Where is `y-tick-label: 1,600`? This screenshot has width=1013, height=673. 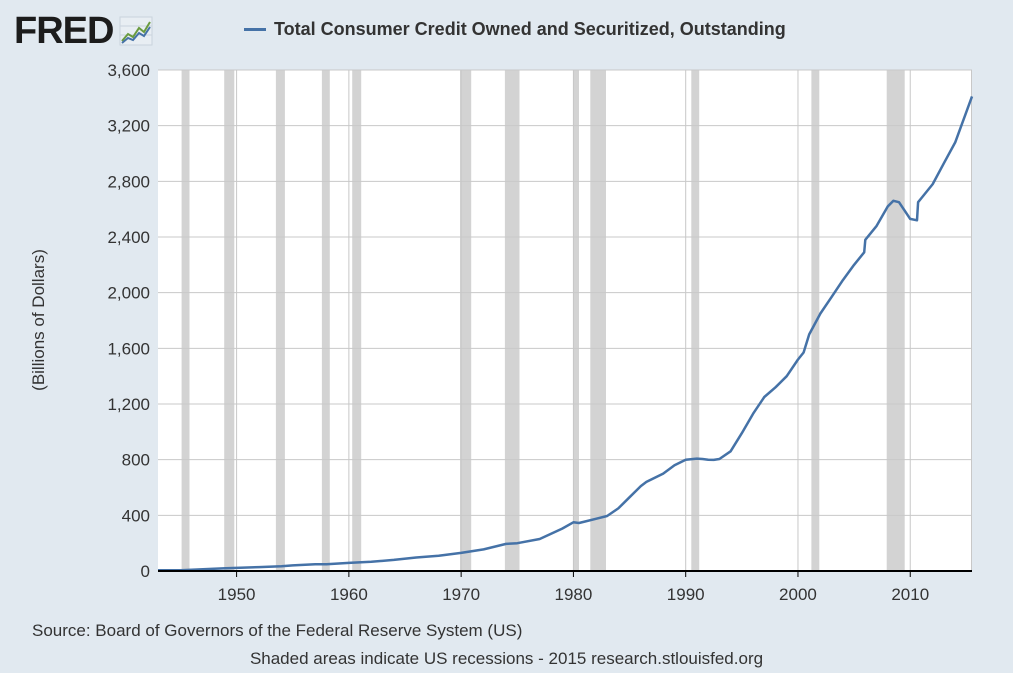 y-tick-label: 1,600 is located at coordinates (128, 348).